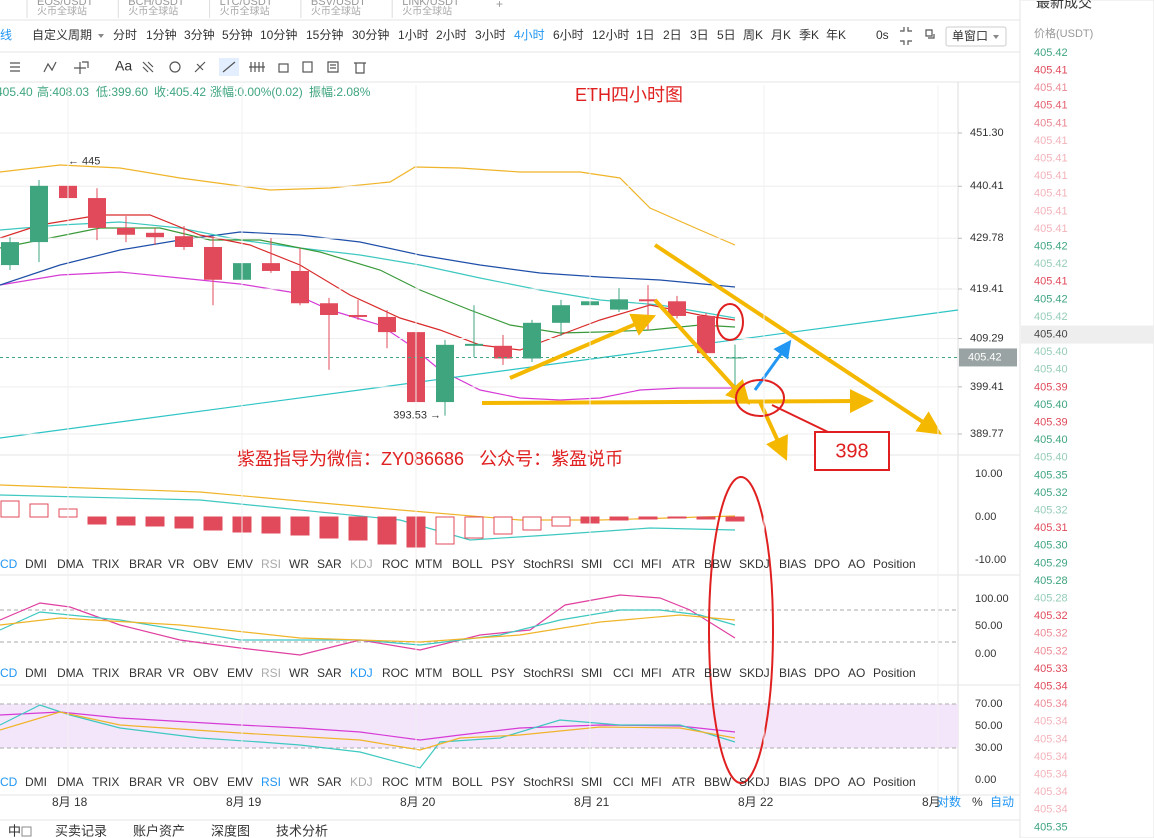  I want to click on period-button: 3小时, so click(490, 35).